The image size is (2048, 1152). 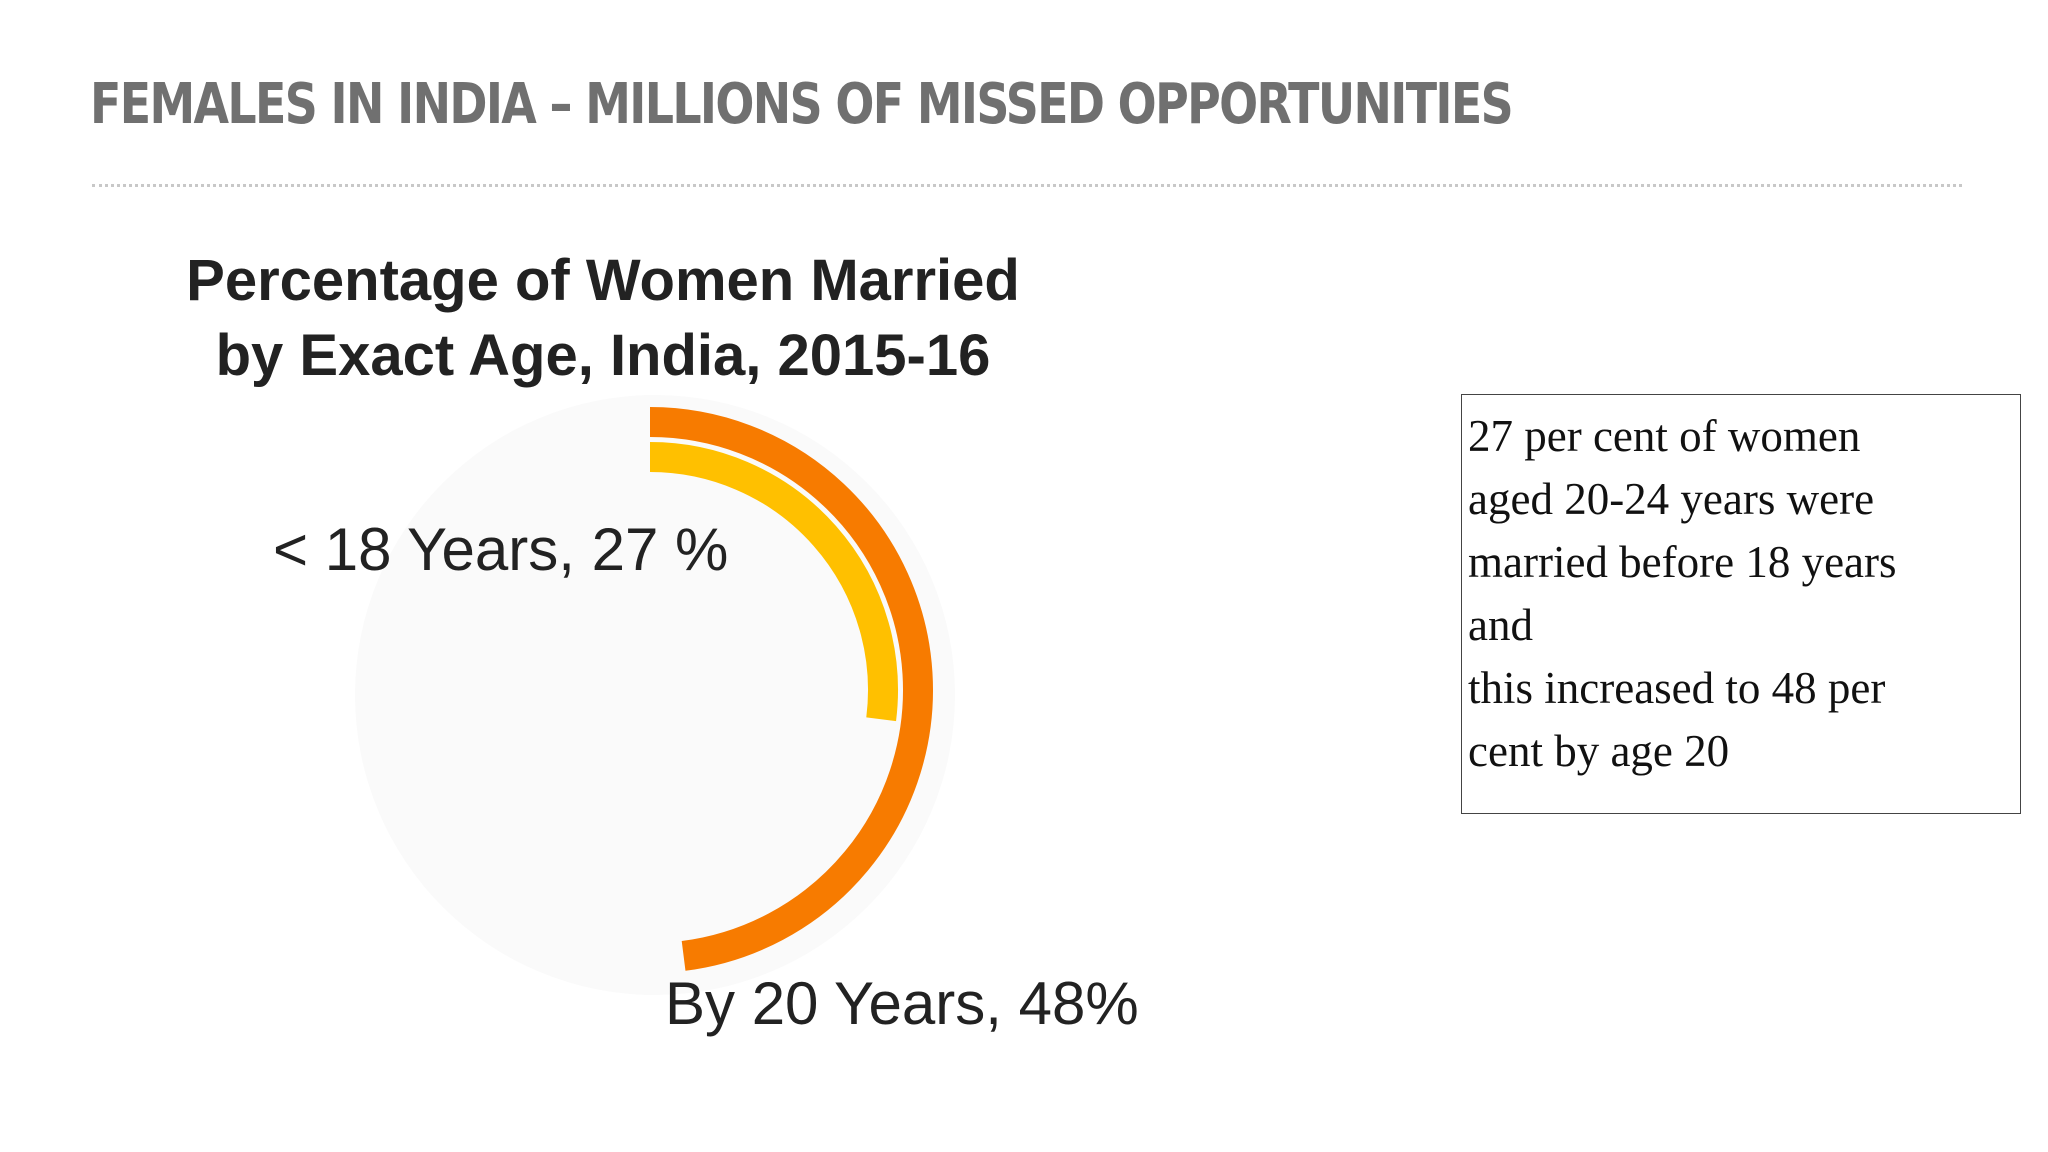 What do you see at coordinates (603, 355) in the screenshot?
I see `chart-title-line-2: by Exact Age, India, 2015-16` at bounding box center [603, 355].